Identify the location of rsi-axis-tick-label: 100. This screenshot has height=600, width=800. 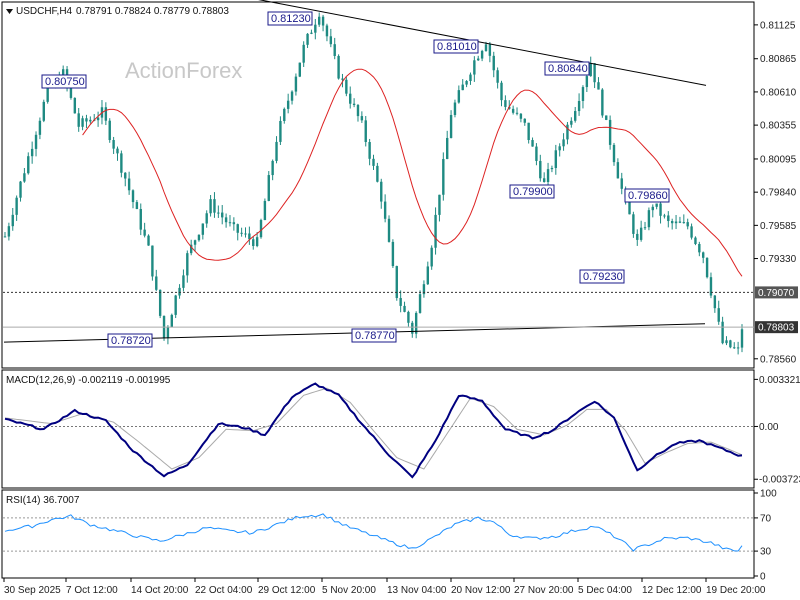
(768, 494).